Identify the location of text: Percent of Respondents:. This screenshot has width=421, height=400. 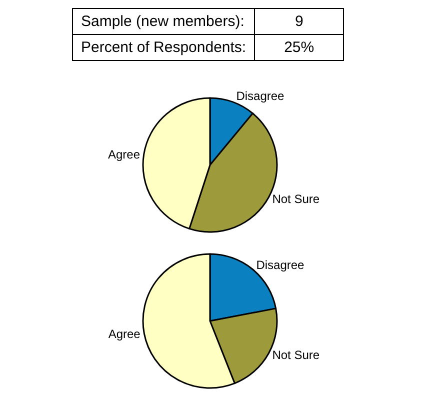
(163, 47).